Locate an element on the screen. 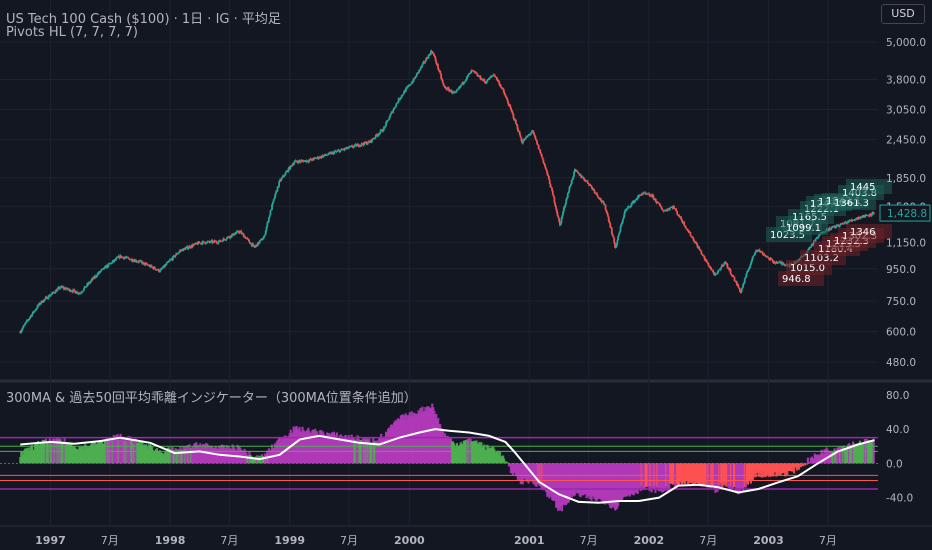 Image resolution: width=932 pixels, height=550 pixels. y-tick-label: 1,150.0 is located at coordinates (906, 244).